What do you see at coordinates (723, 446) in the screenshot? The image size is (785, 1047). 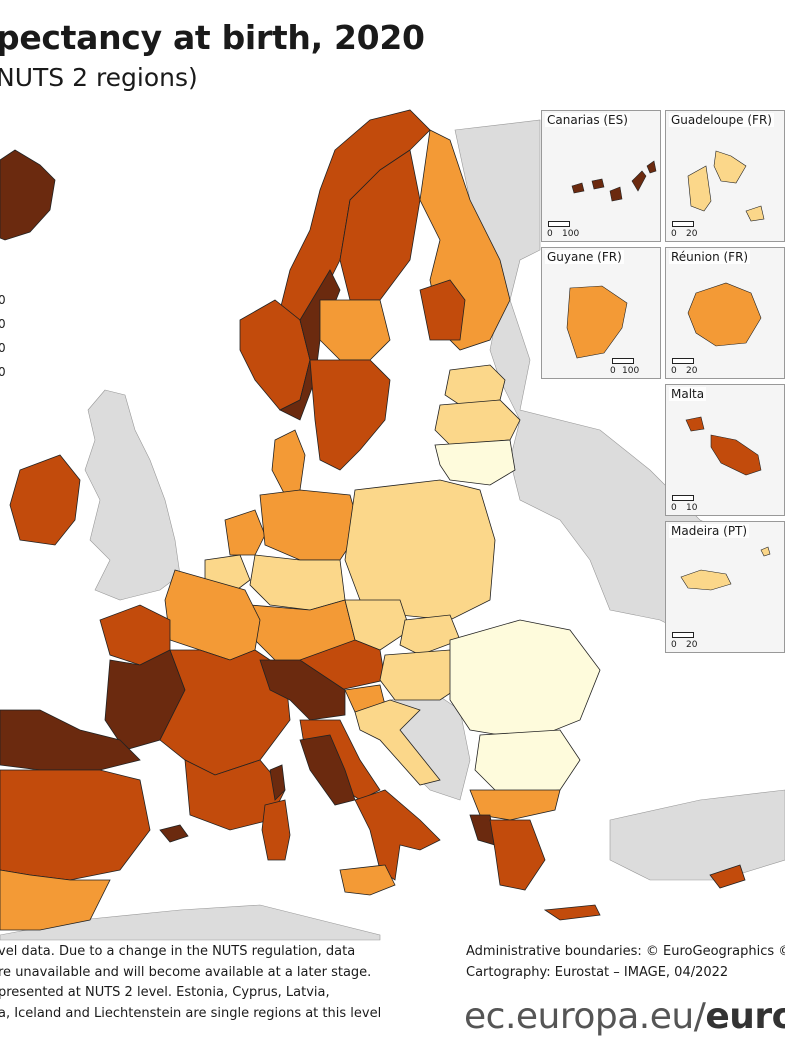 I see `malta-map` at bounding box center [723, 446].